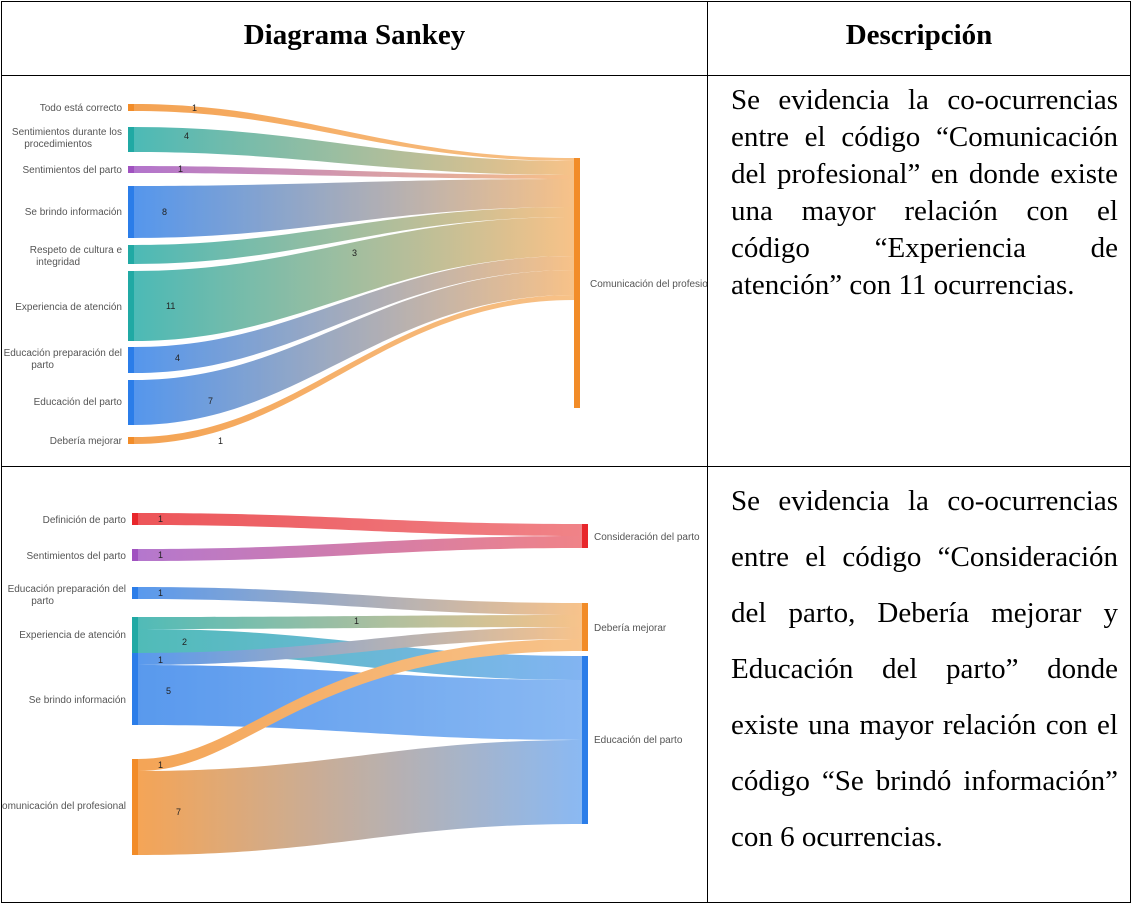 The height and width of the screenshot is (904, 1132). What do you see at coordinates (170, 306) in the screenshot?
I see `sankey1-value: 11` at bounding box center [170, 306].